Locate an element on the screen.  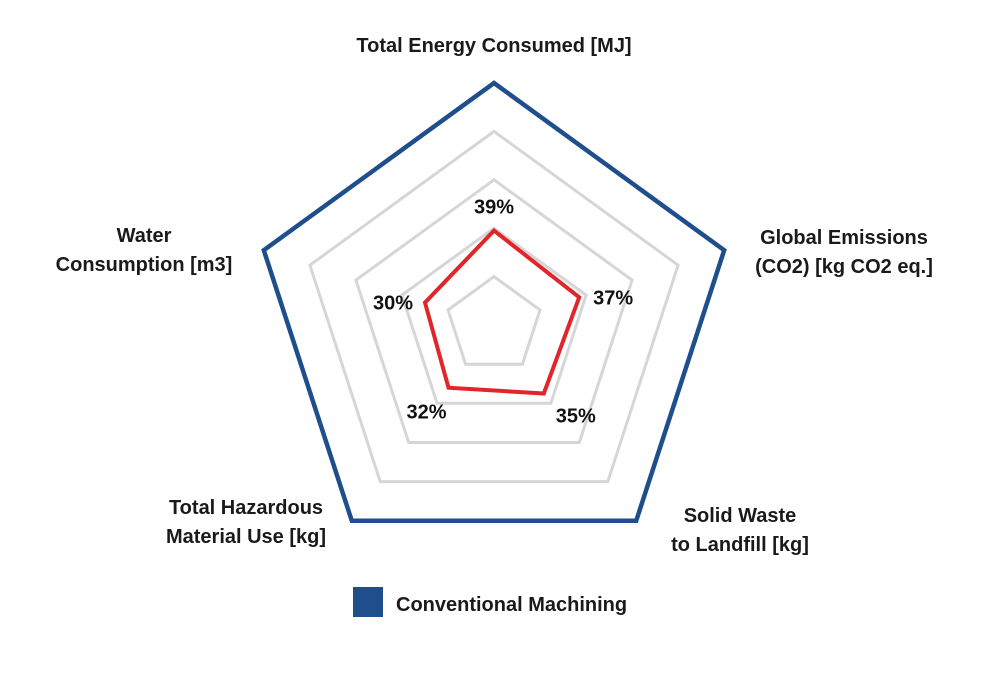
legend-swatch is located at coordinates (368, 602).